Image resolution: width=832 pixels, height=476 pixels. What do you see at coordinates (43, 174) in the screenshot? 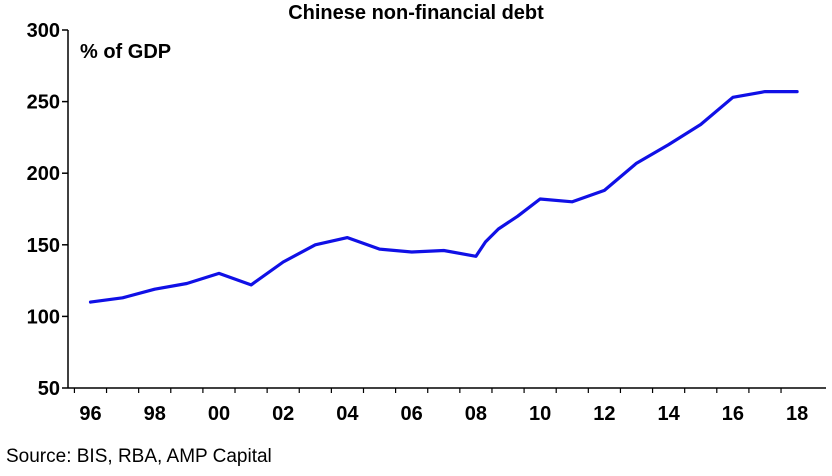
I see `y-tick-label: 200` at bounding box center [43, 174].